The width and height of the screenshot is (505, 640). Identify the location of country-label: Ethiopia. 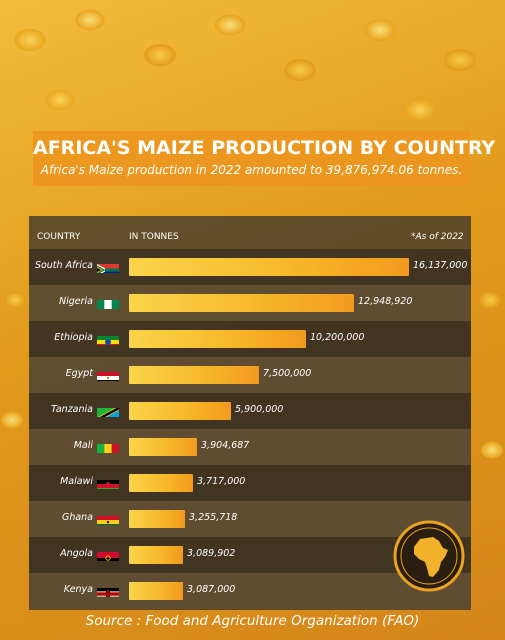
(73, 337).